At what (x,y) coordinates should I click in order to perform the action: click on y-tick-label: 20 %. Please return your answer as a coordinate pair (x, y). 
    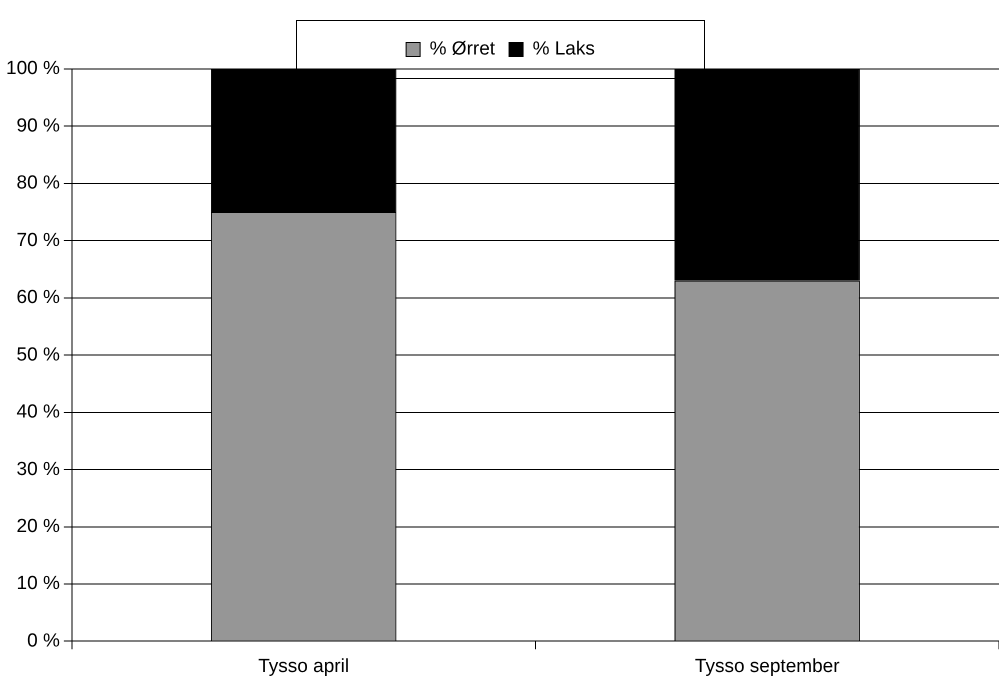
    Looking at the image, I should click on (38, 526).